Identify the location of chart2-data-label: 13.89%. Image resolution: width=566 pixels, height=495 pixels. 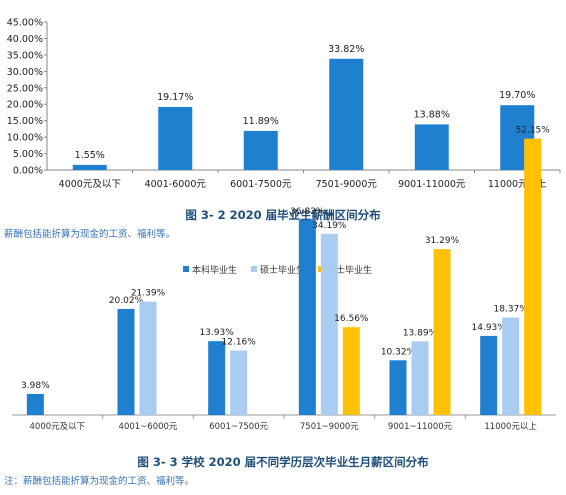
(420, 333).